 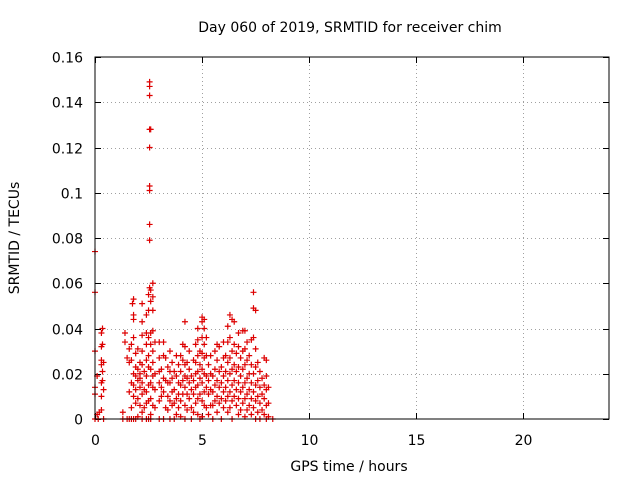 What do you see at coordinates (202, 441) in the screenshot?
I see `x-tick-label: 5` at bounding box center [202, 441].